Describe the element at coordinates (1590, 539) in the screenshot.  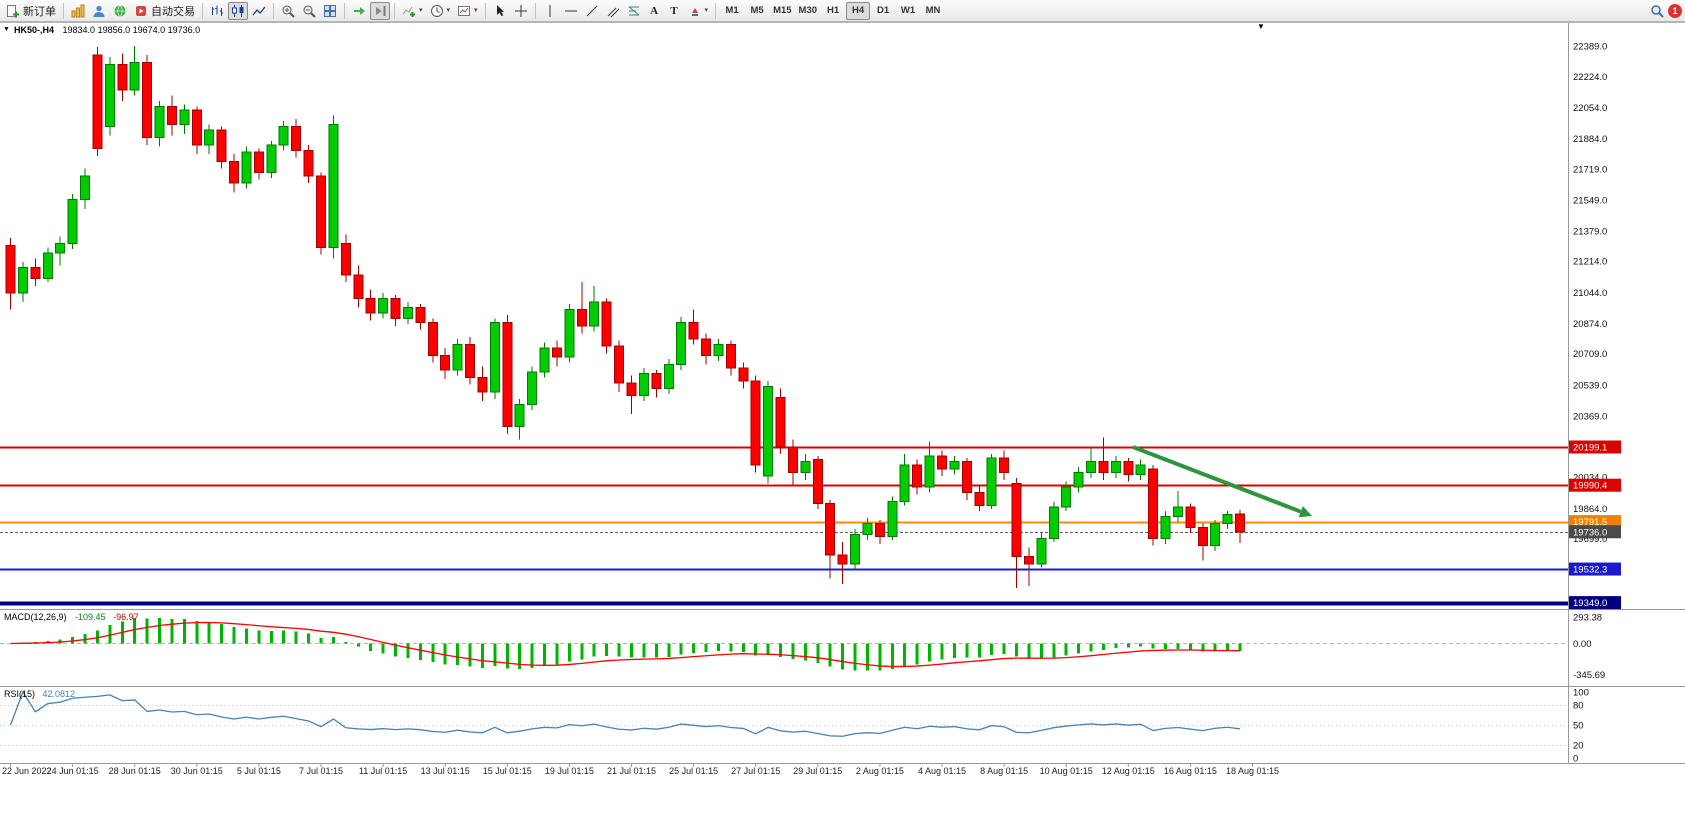
I see `svg-text: 19699.0` at that location.